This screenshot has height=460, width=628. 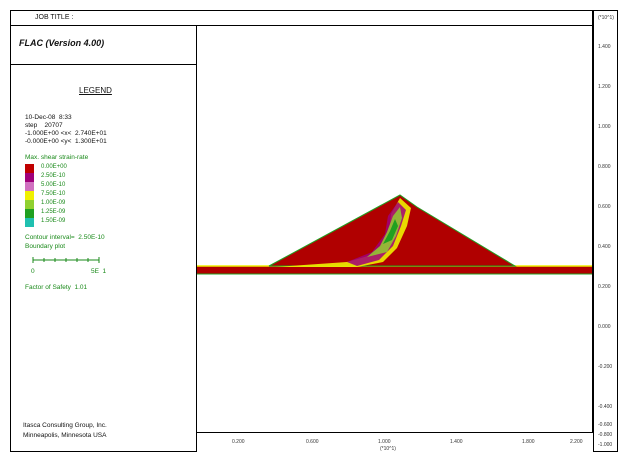 I want to click on y-tick-9: -0.400, so click(x=605, y=407).